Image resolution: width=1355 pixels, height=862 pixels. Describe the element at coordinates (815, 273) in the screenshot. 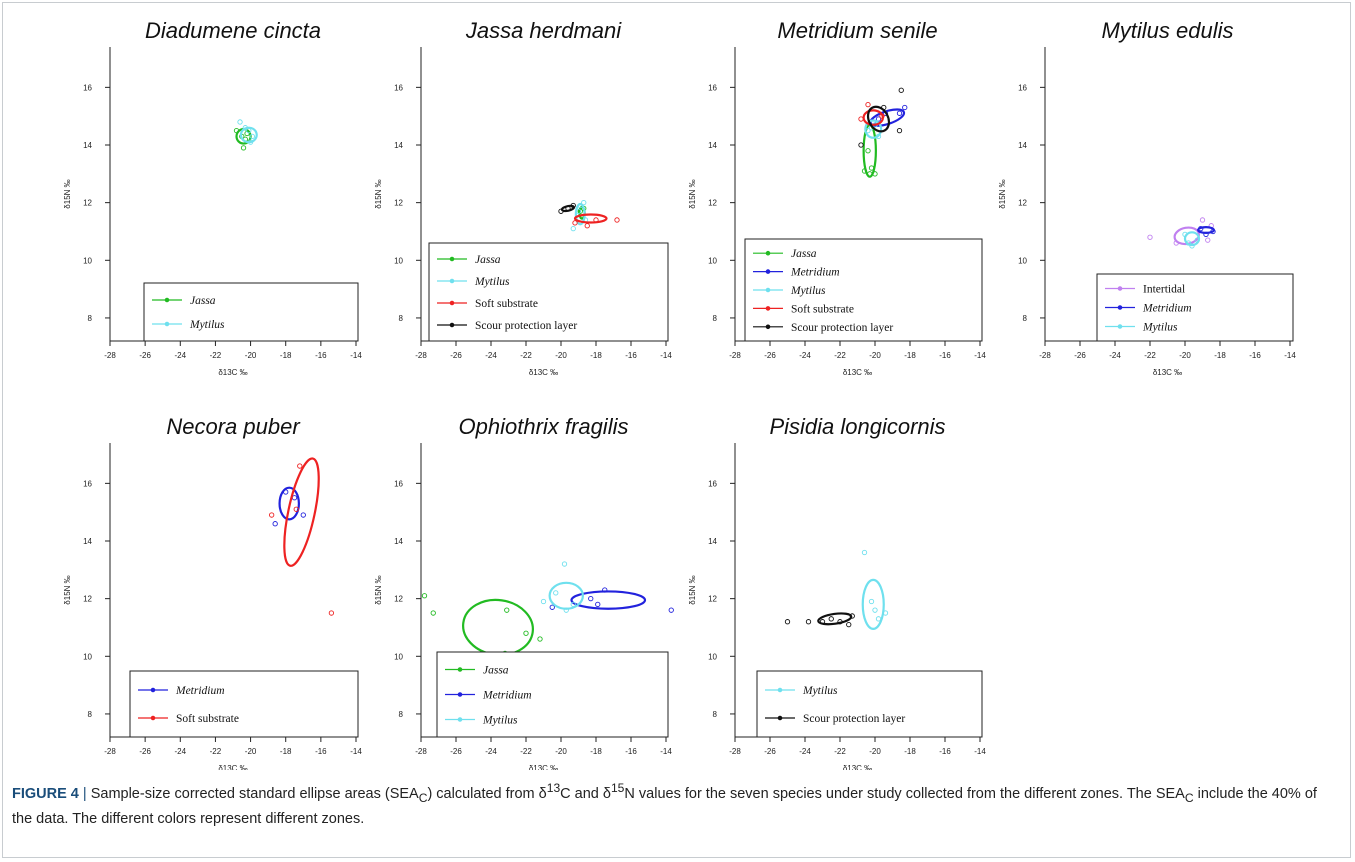

I see `legend-label: Metridium` at that location.